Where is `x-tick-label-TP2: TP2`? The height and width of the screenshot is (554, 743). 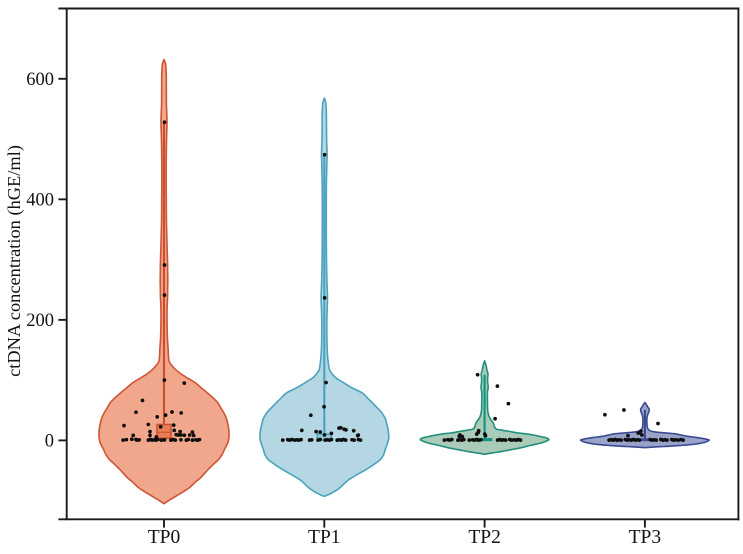
x-tick-label-TP2: TP2 is located at coordinates (484, 537).